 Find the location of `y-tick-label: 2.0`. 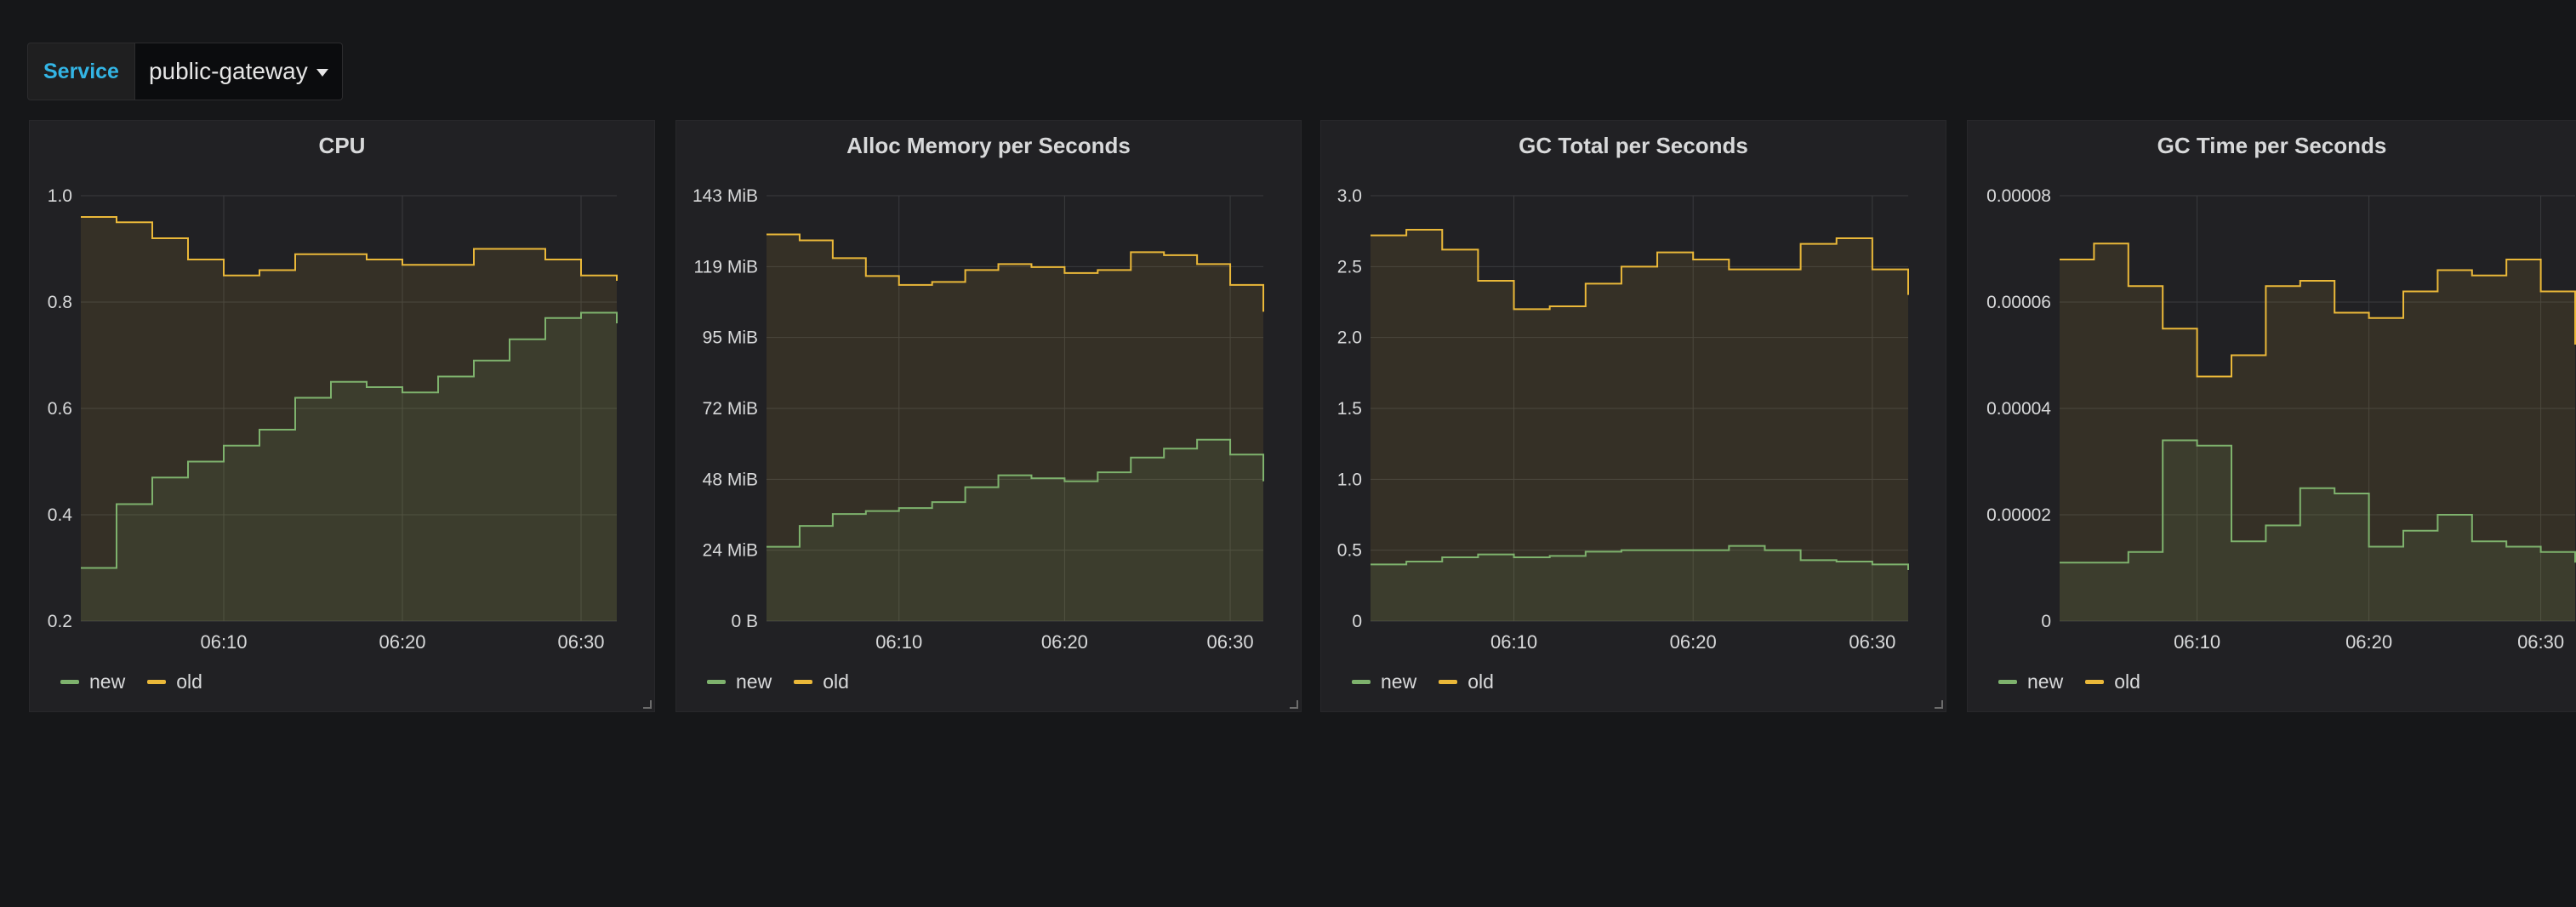

y-tick-label: 2.0 is located at coordinates (1350, 338).